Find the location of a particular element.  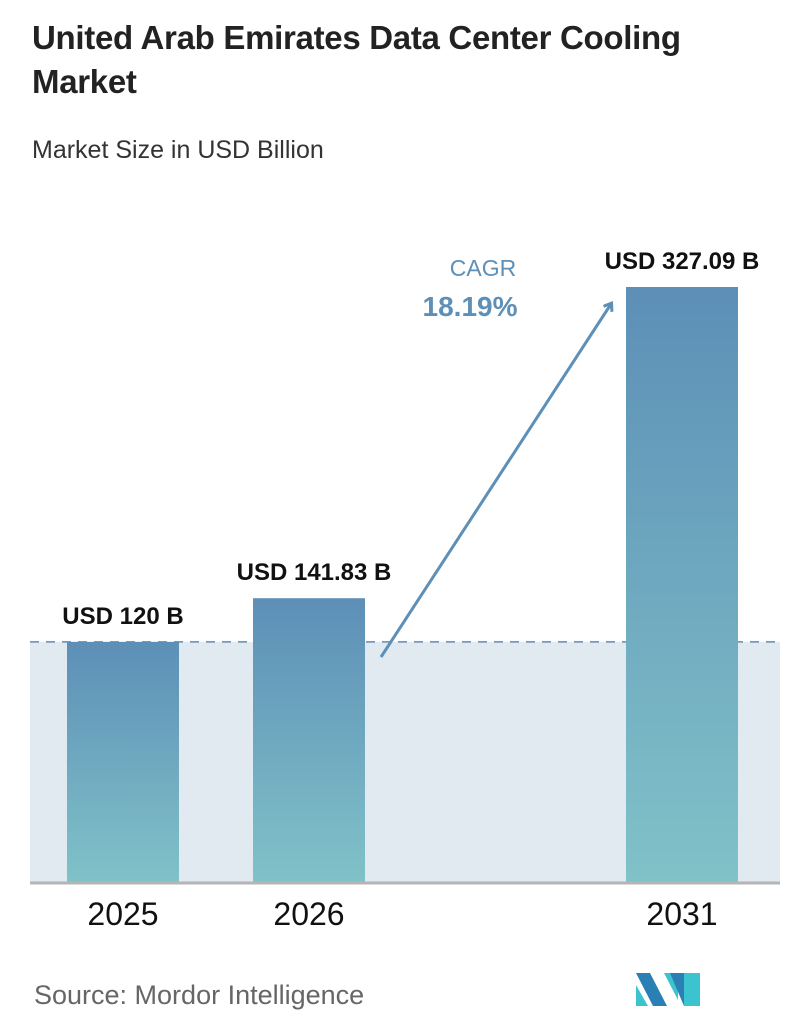

bar-2025 is located at coordinates (123, 761).